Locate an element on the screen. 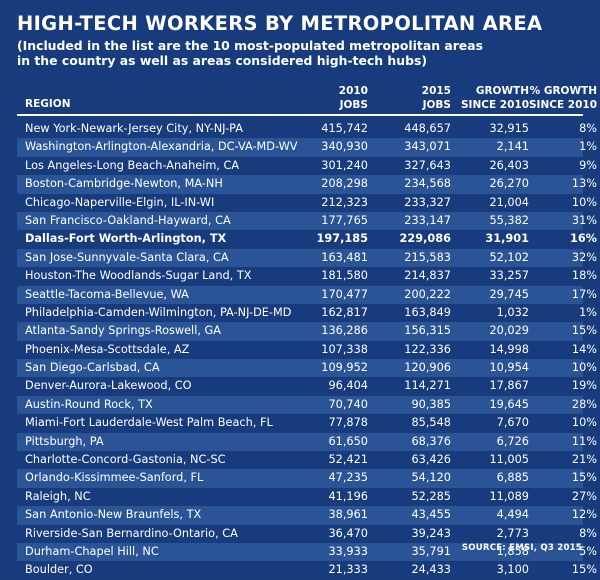 The width and height of the screenshot is (600, 580). jobs-2010-cell: 109,952 is located at coordinates (344, 368).